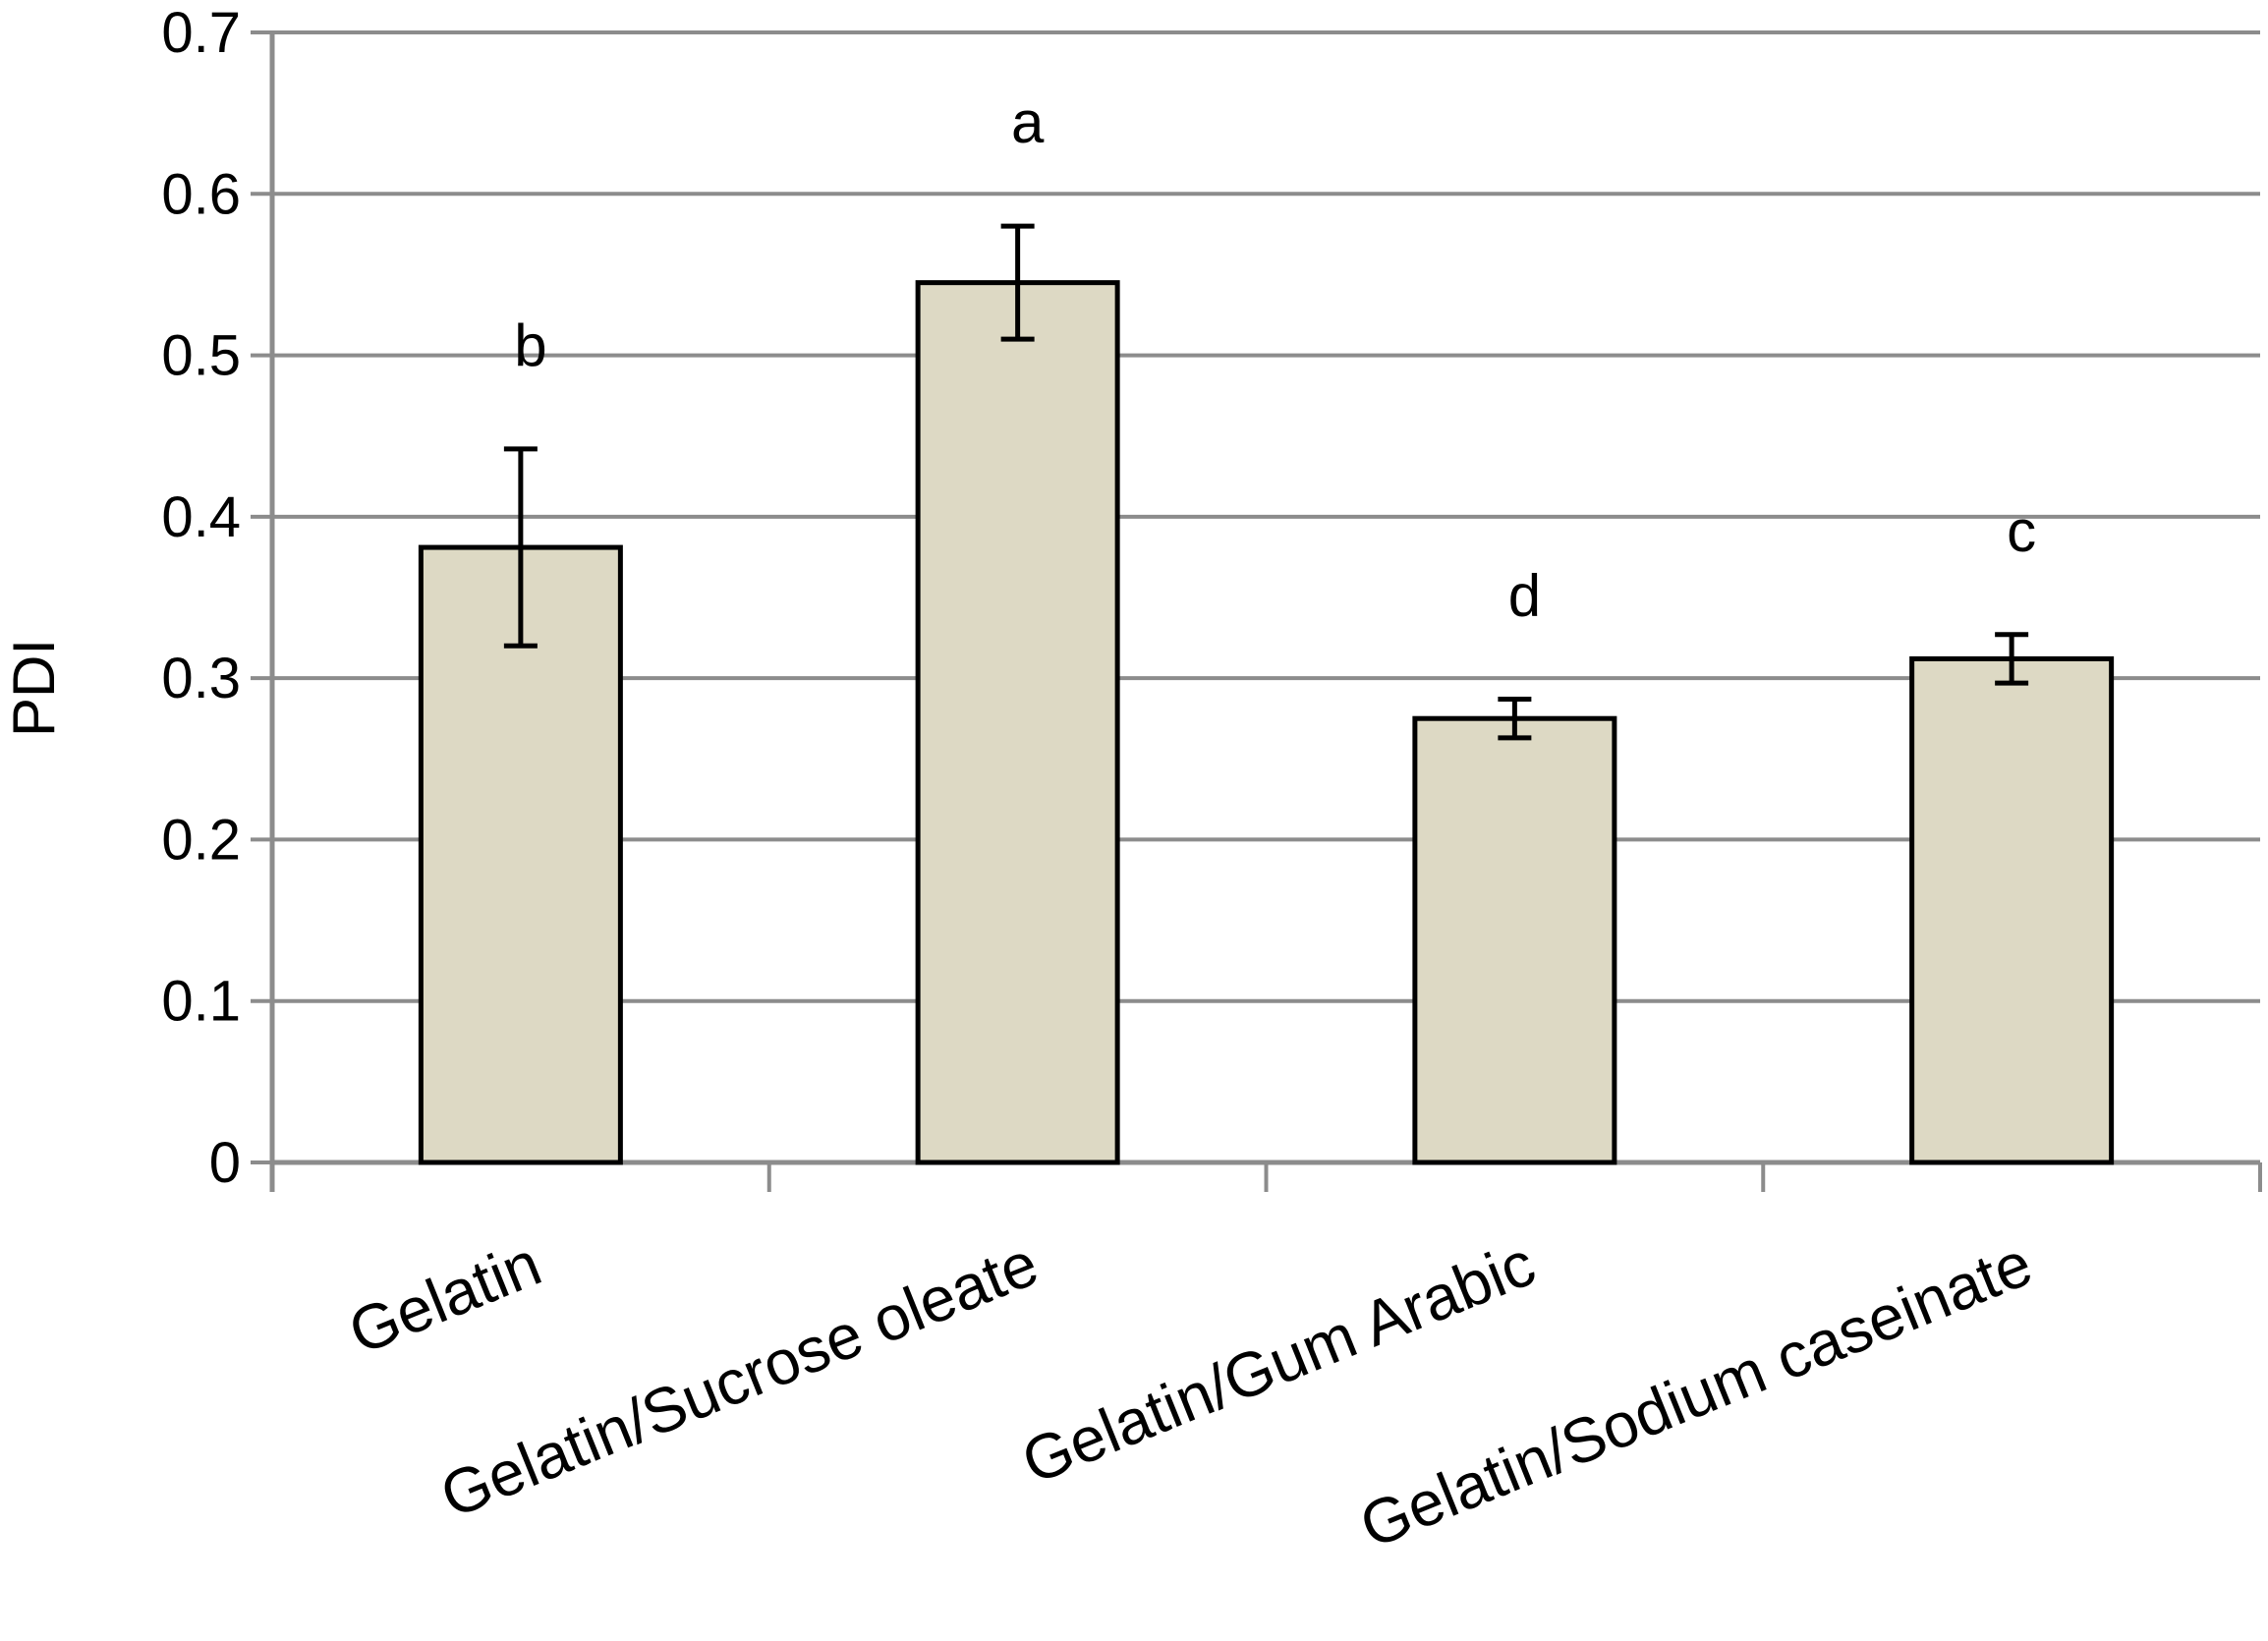 The width and height of the screenshot is (2268, 1641). What do you see at coordinates (445, 1297) in the screenshot?
I see `x-category-label: Gelatin` at bounding box center [445, 1297].